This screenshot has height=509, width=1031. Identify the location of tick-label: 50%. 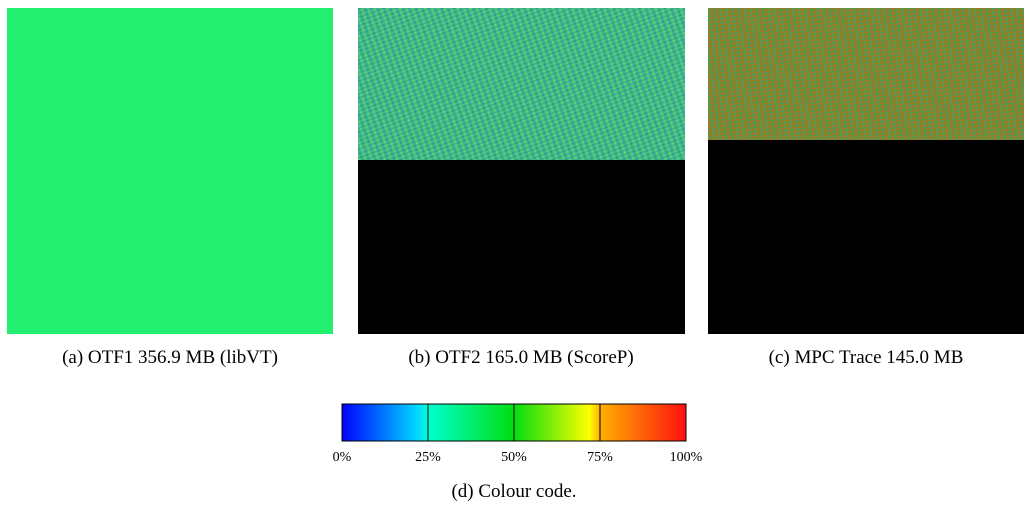
(514, 457).